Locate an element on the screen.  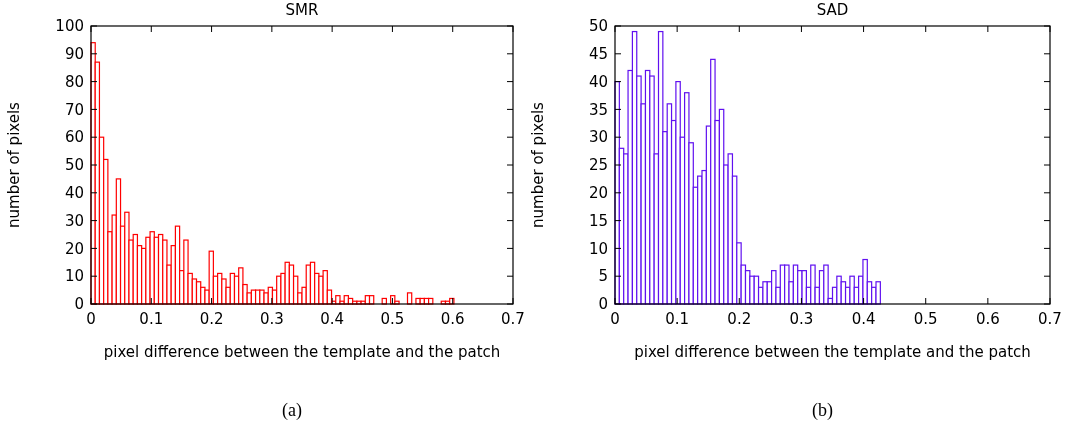
y-tick-label: 25 is located at coordinates (598, 165).